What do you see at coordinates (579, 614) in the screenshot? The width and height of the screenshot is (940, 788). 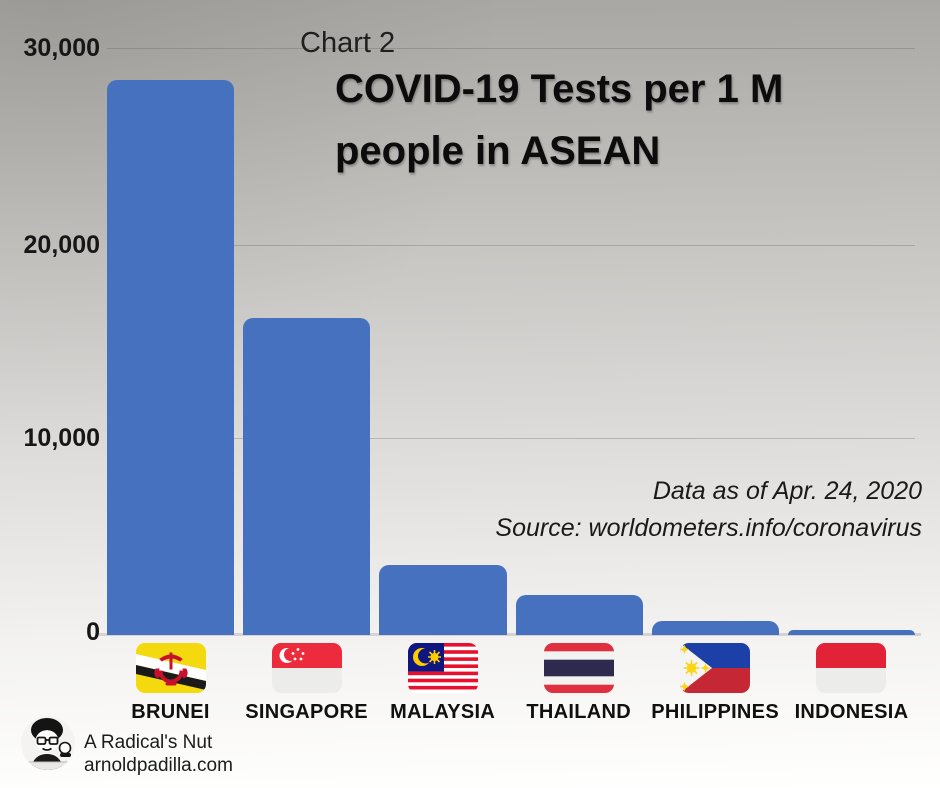 I see `bar-thailand` at bounding box center [579, 614].